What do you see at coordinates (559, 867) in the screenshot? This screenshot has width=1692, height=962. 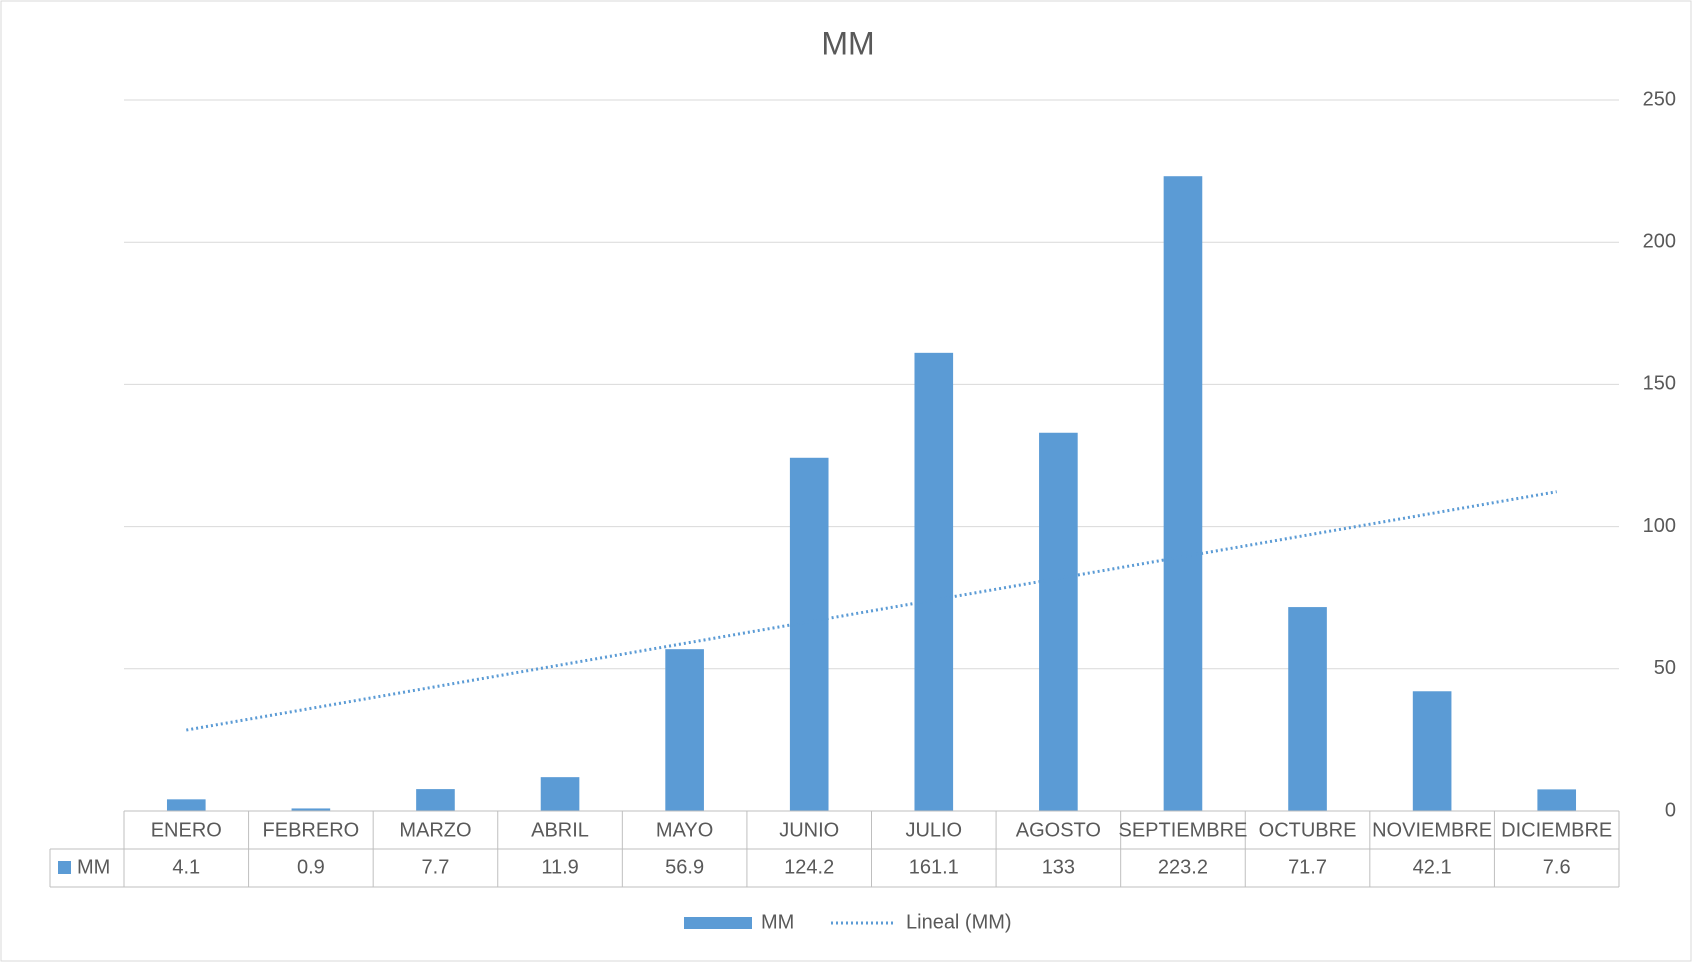 I see `table-value: 11.9` at bounding box center [559, 867].